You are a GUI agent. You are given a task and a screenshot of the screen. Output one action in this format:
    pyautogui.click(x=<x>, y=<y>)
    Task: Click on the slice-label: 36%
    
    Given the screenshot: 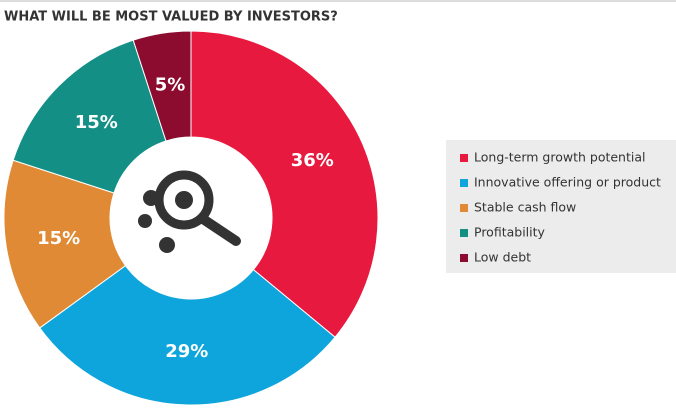 What is the action you would take?
    pyautogui.click(x=312, y=160)
    